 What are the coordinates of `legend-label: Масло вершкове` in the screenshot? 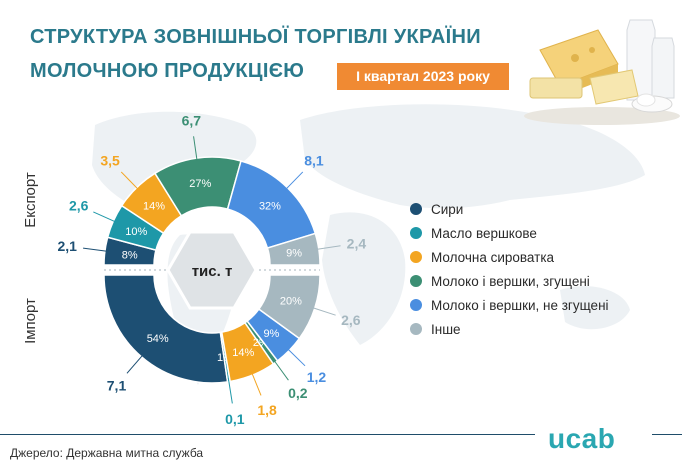 It's located at (484, 233).